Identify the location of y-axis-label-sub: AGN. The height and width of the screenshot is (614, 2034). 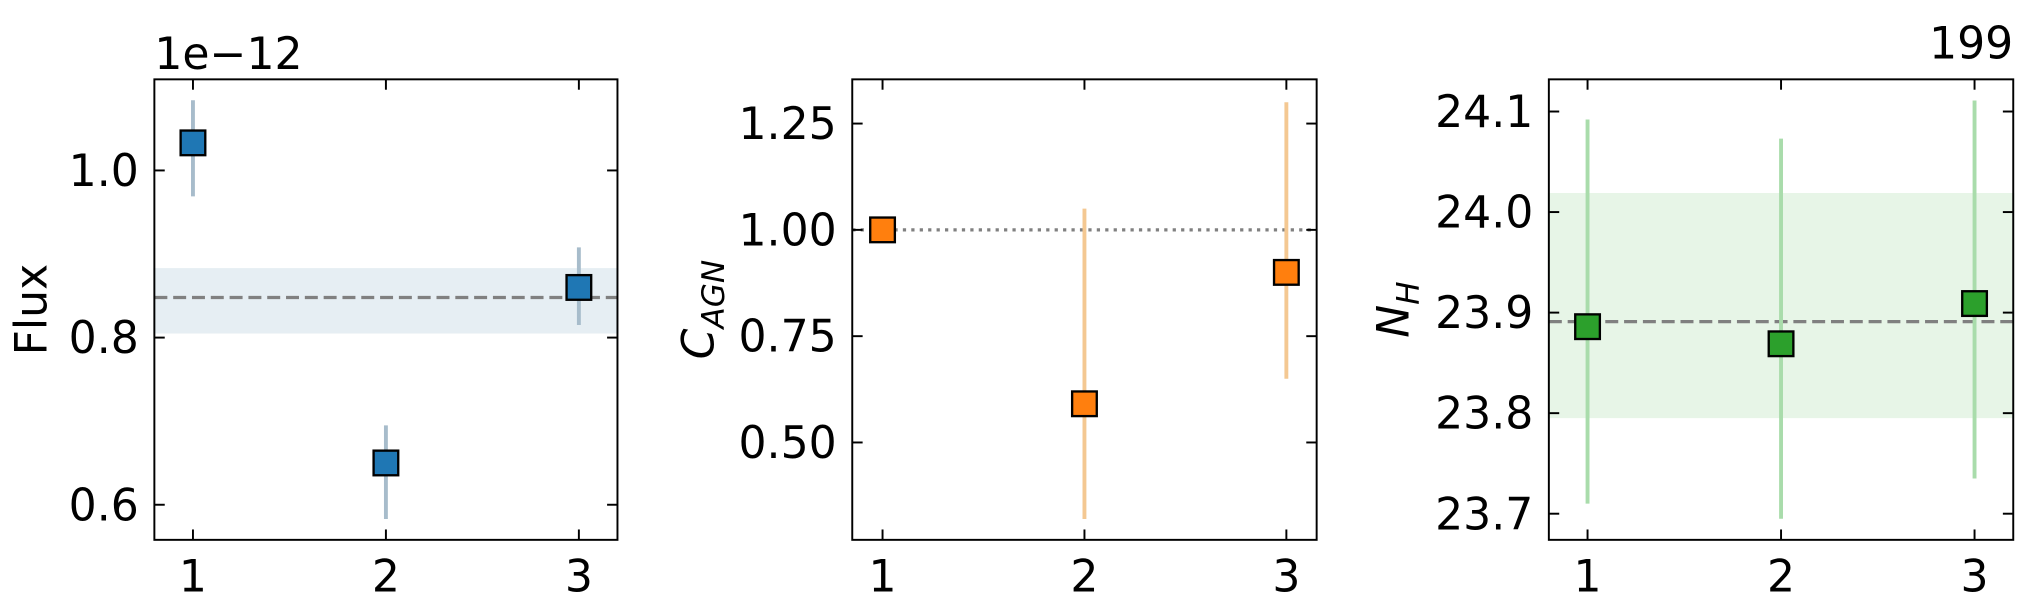
(714, 295).